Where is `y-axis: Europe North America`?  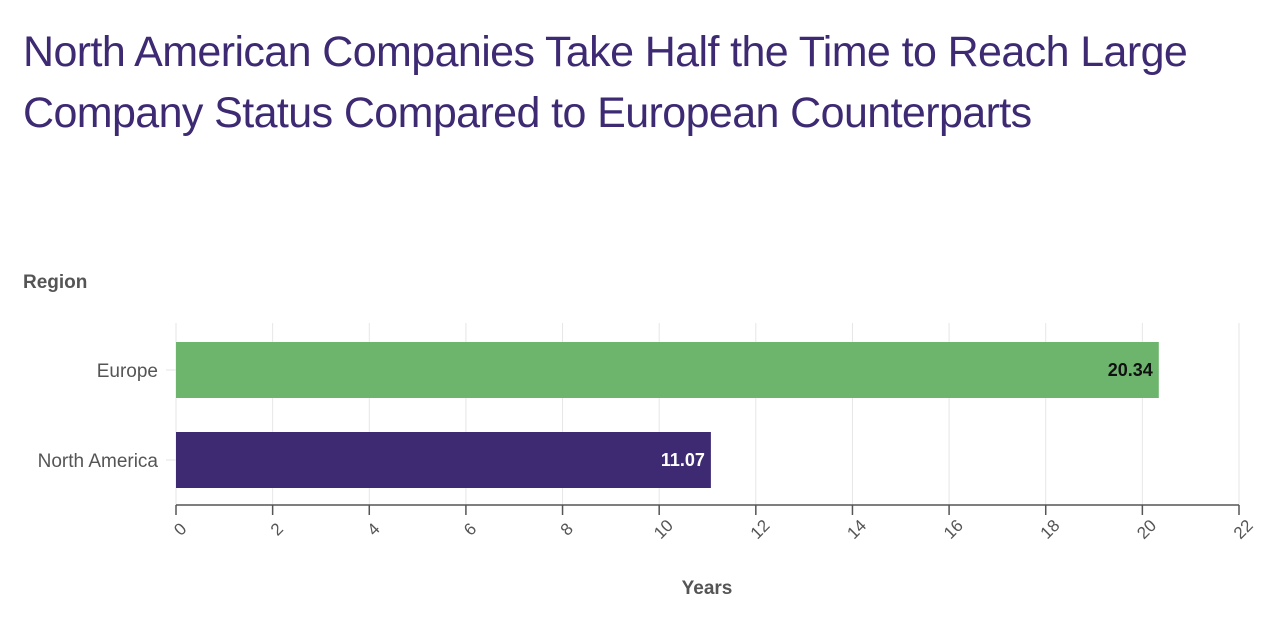
y-axis: Europe North America is located at coordinates (107, 416).